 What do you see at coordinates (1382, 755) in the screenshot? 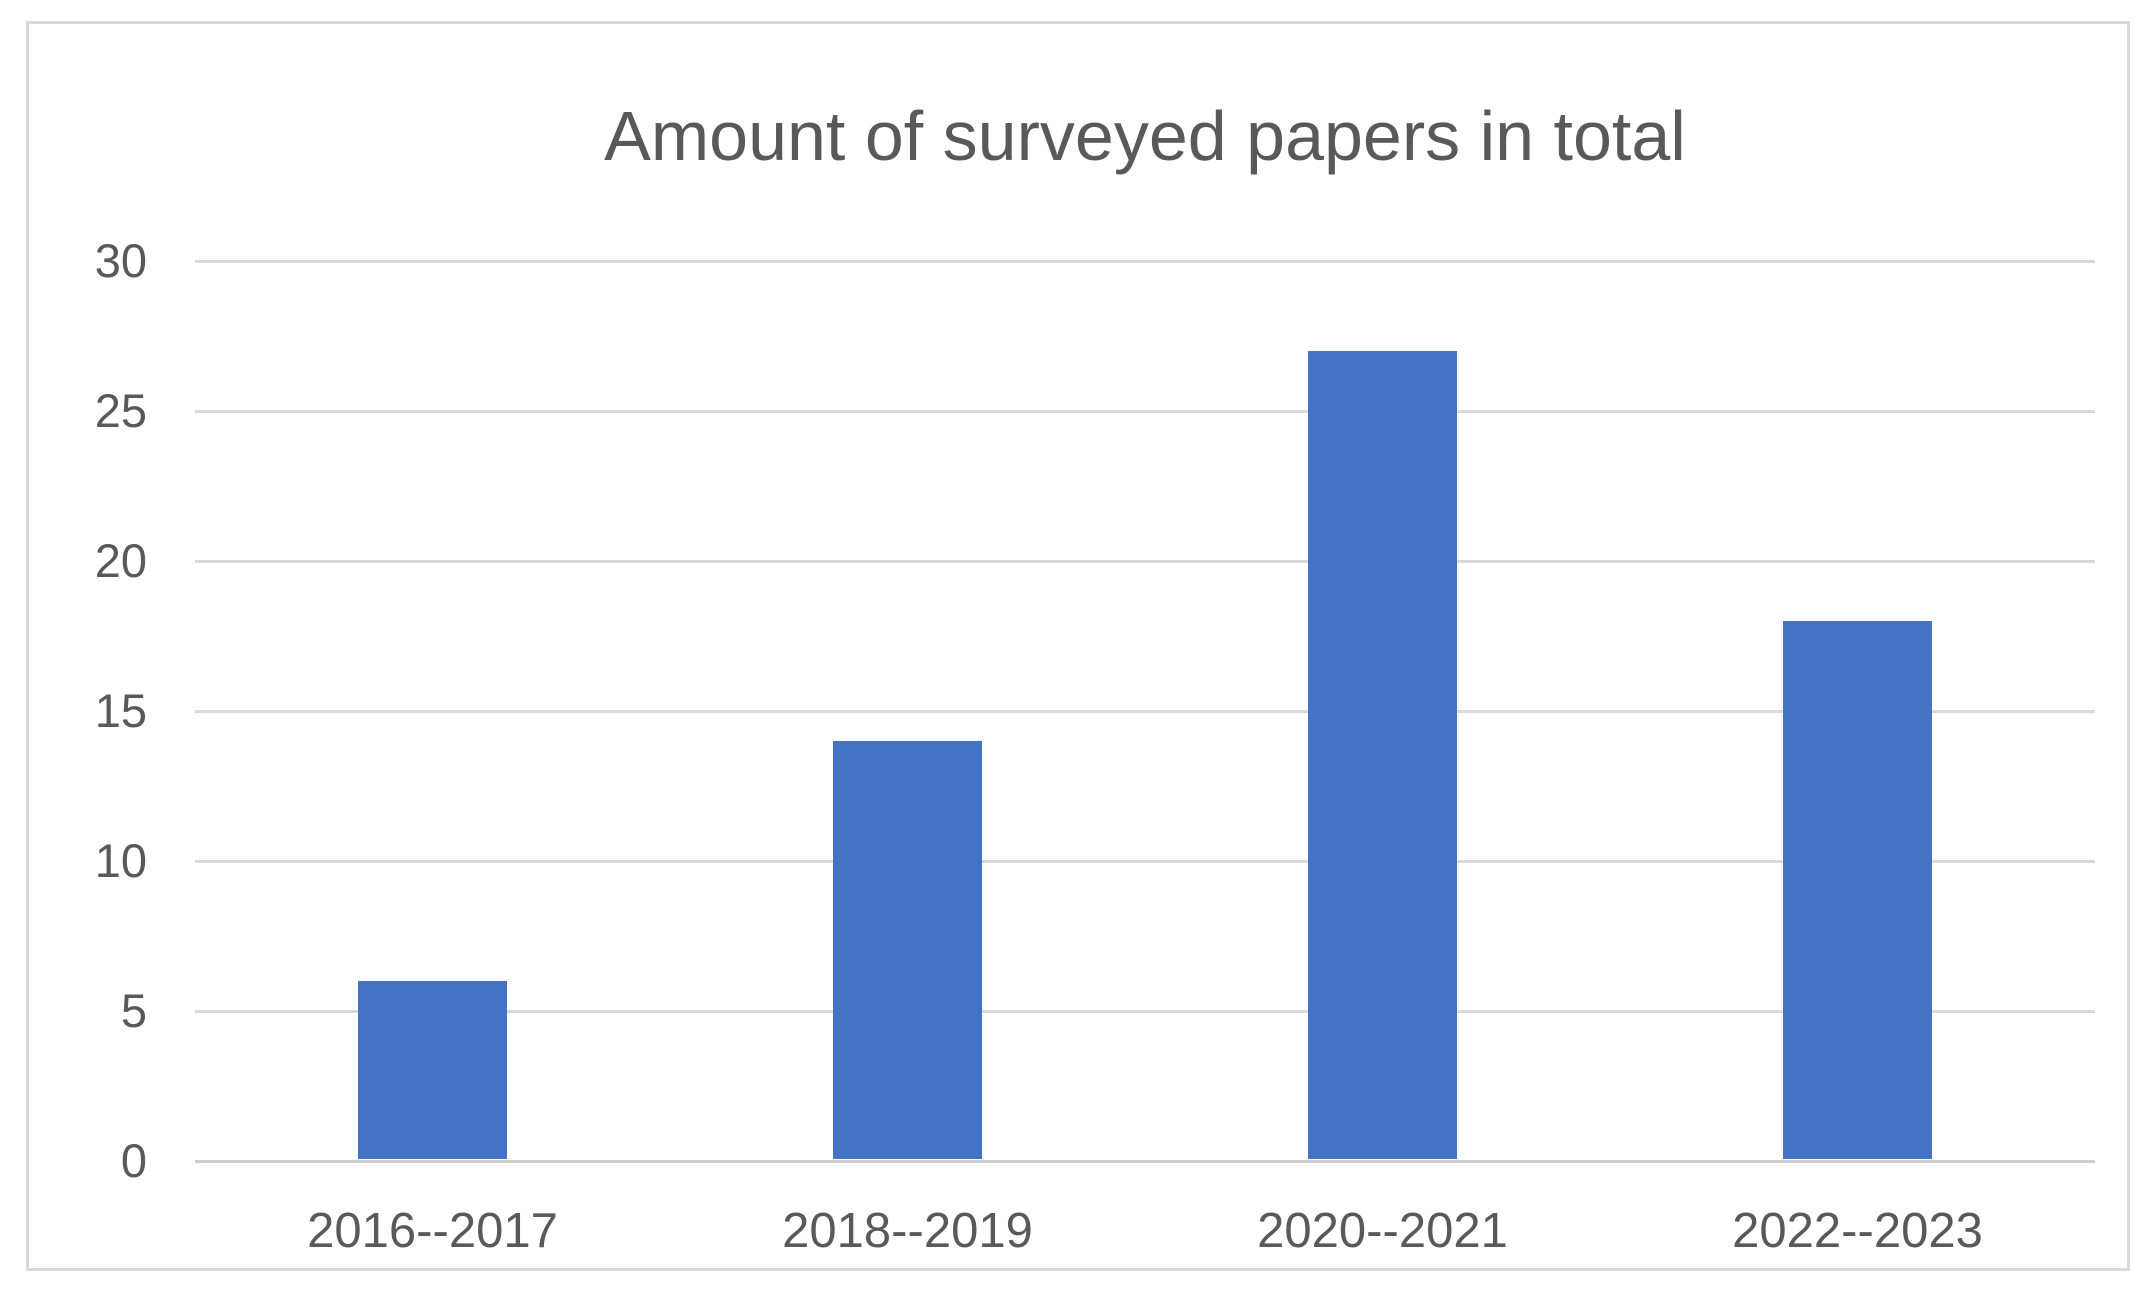
I see `bar-2020--2021` at bounding box center [1382, 755].